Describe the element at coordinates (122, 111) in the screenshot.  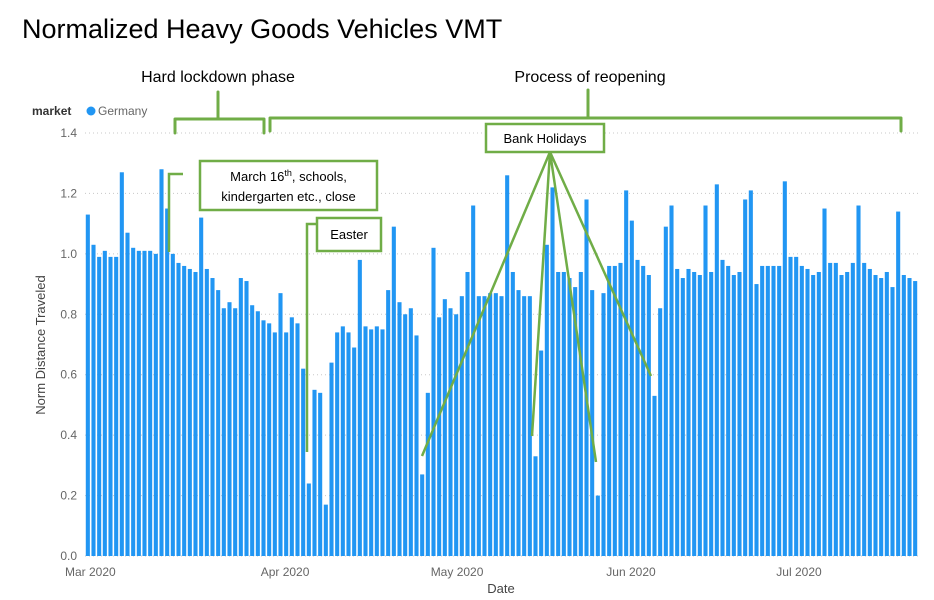
I see `legend-label-germany: Germany` at that location.